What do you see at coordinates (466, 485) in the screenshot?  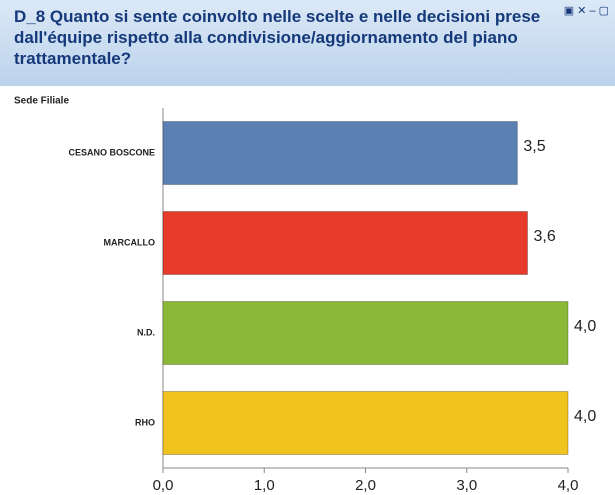 I see `x-tick-label: 3,0` at bounding box center [466, 485].